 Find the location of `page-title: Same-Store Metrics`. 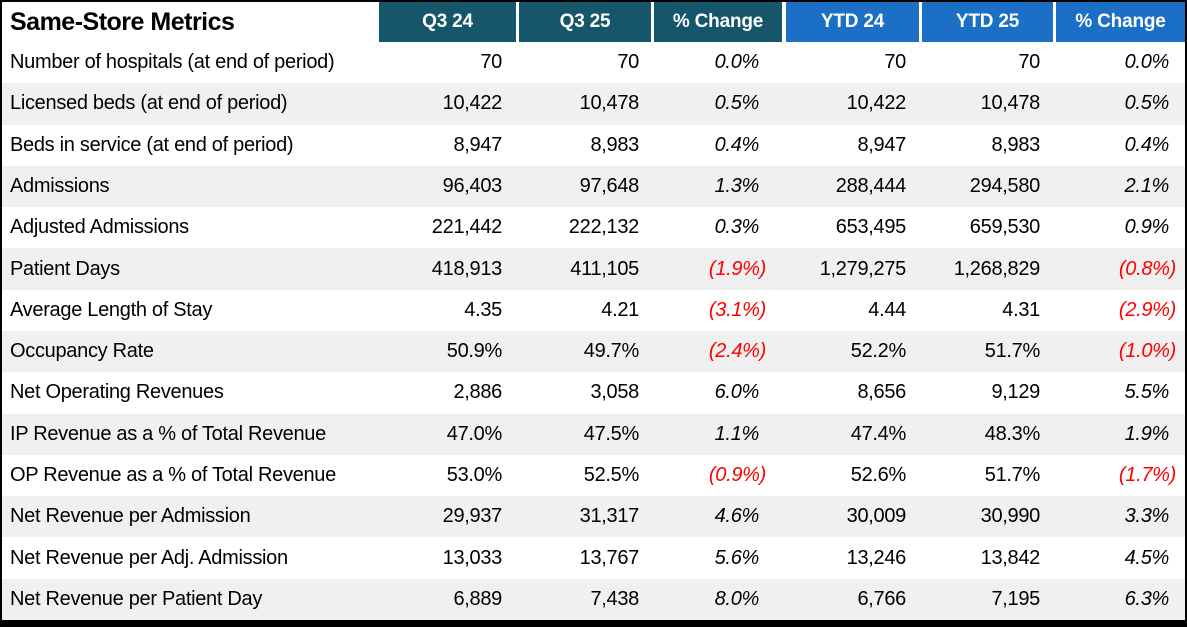

page-title: Same-Store Metrics is located at coordinates (190, 22).